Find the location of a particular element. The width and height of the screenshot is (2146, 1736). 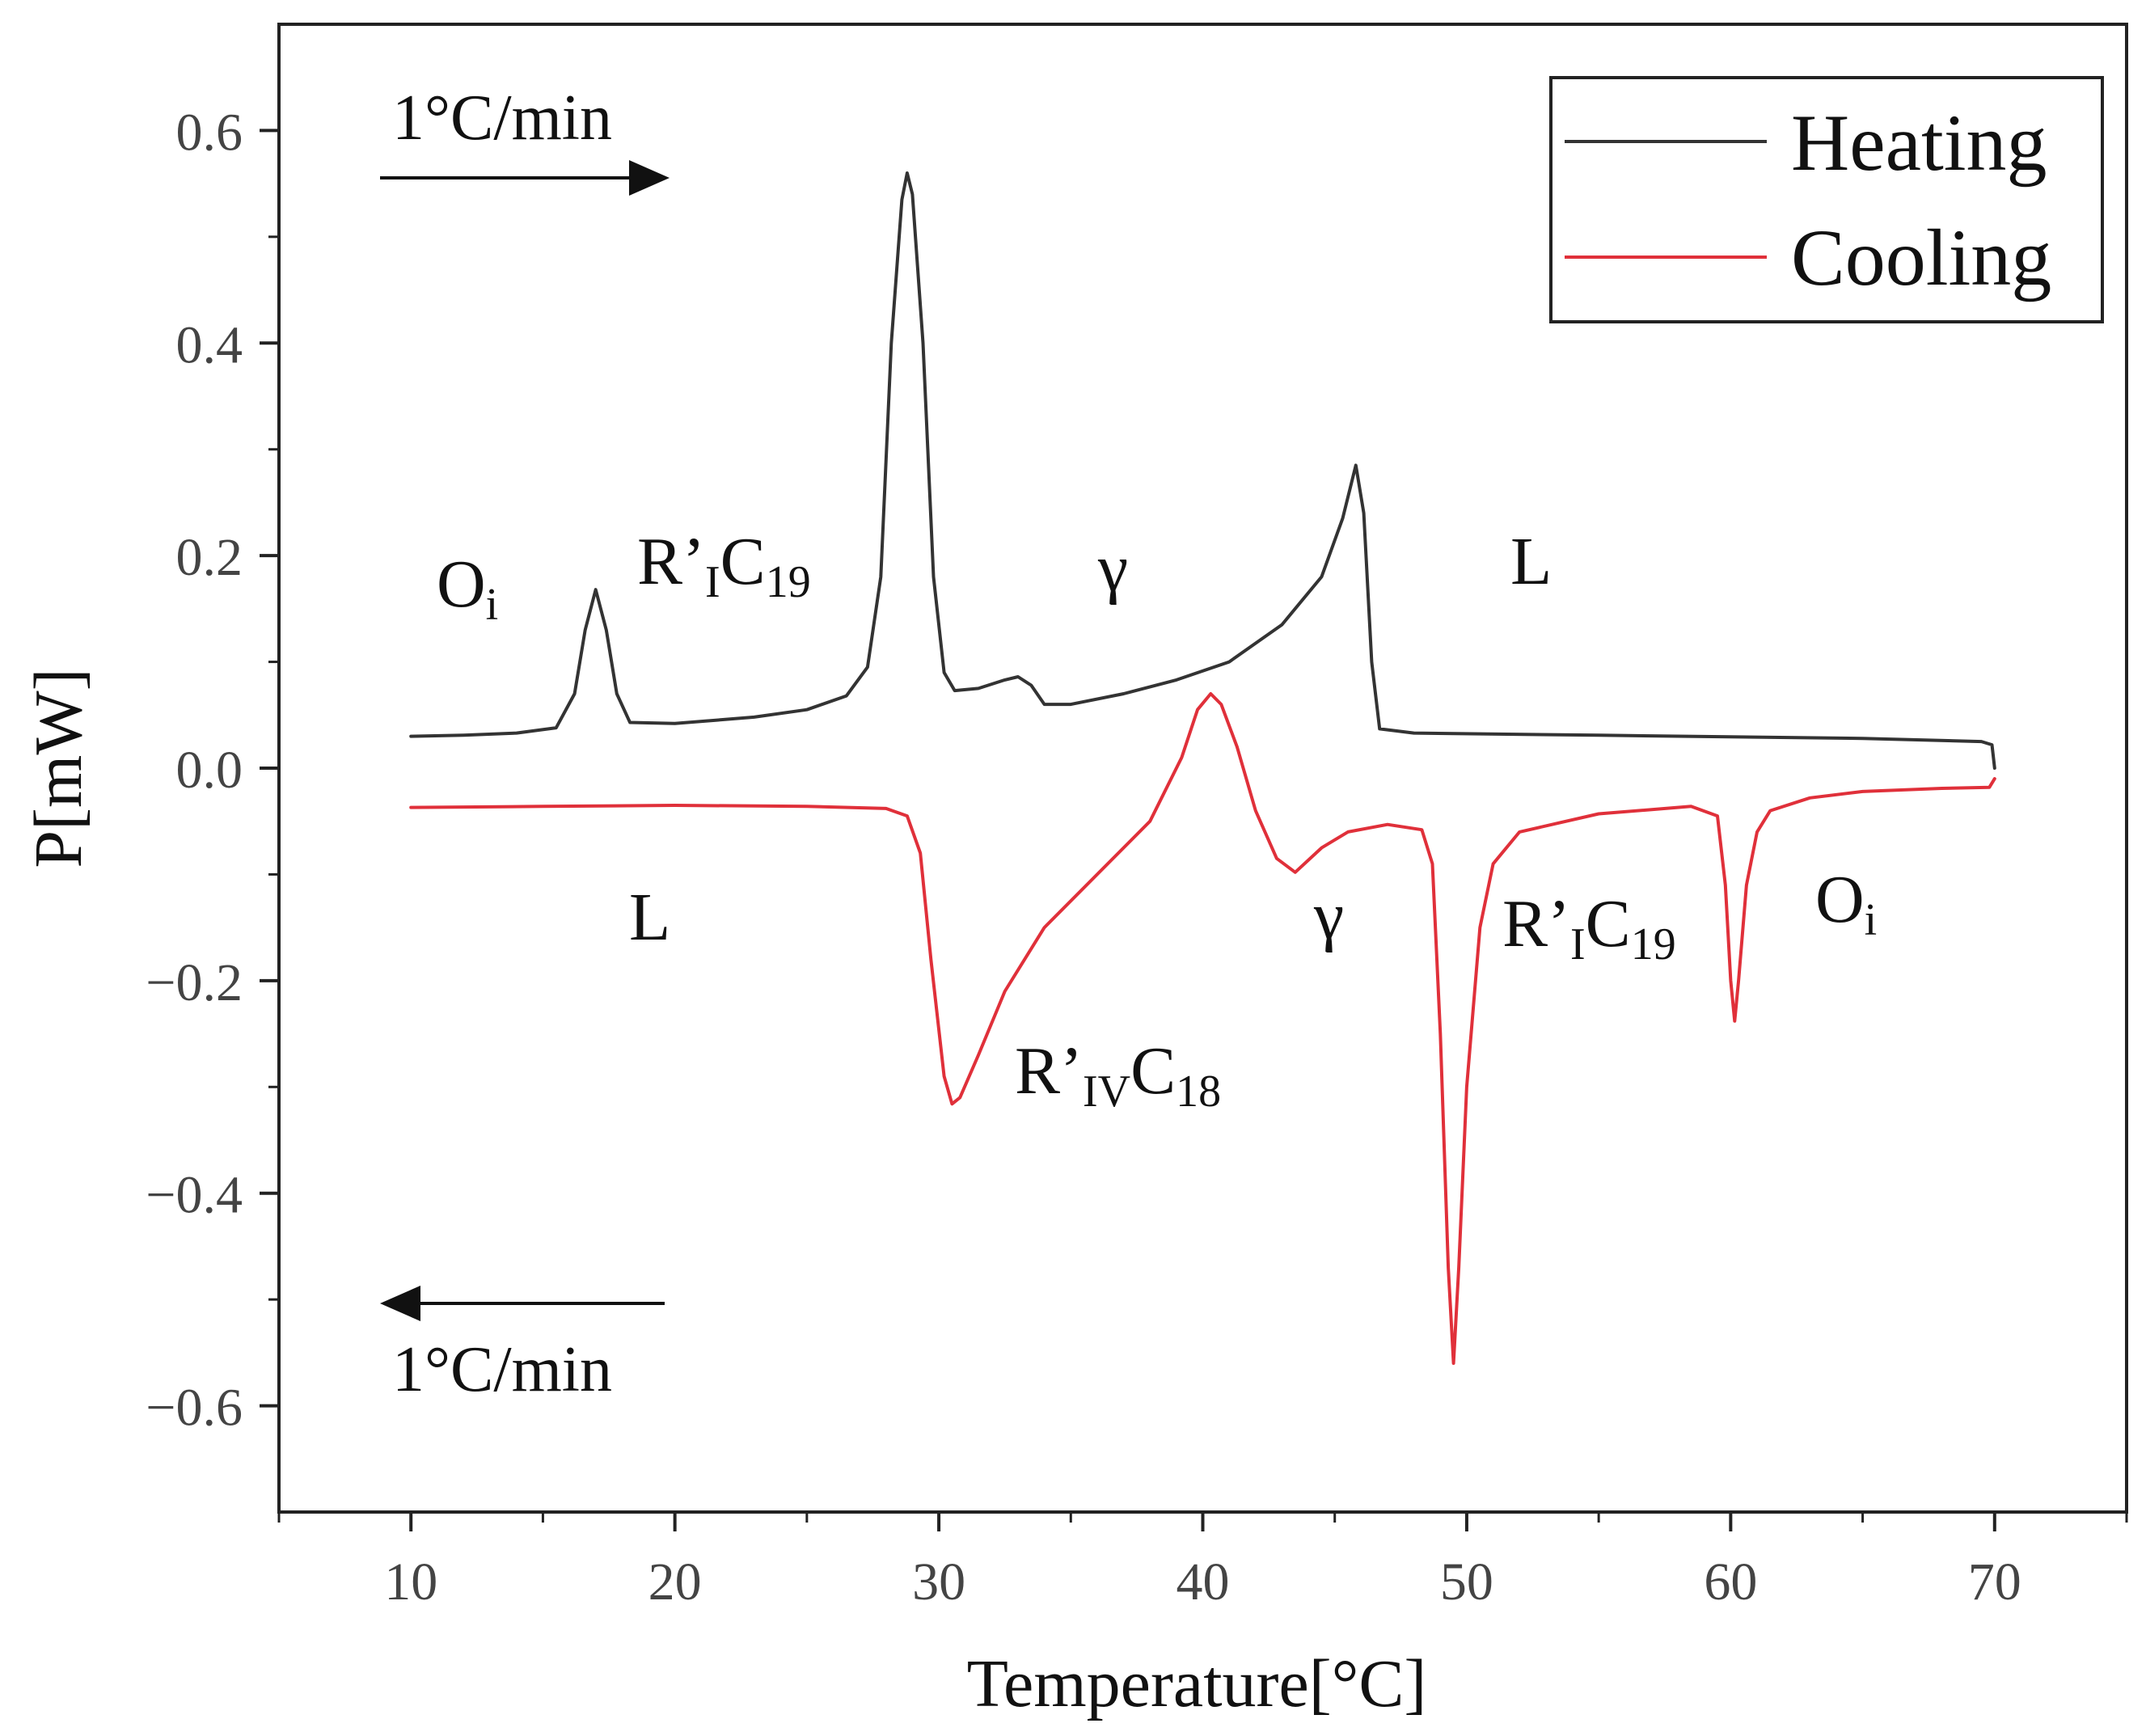

heating-phase-ric19: R’IC19 is located at coordinates (724, 565).